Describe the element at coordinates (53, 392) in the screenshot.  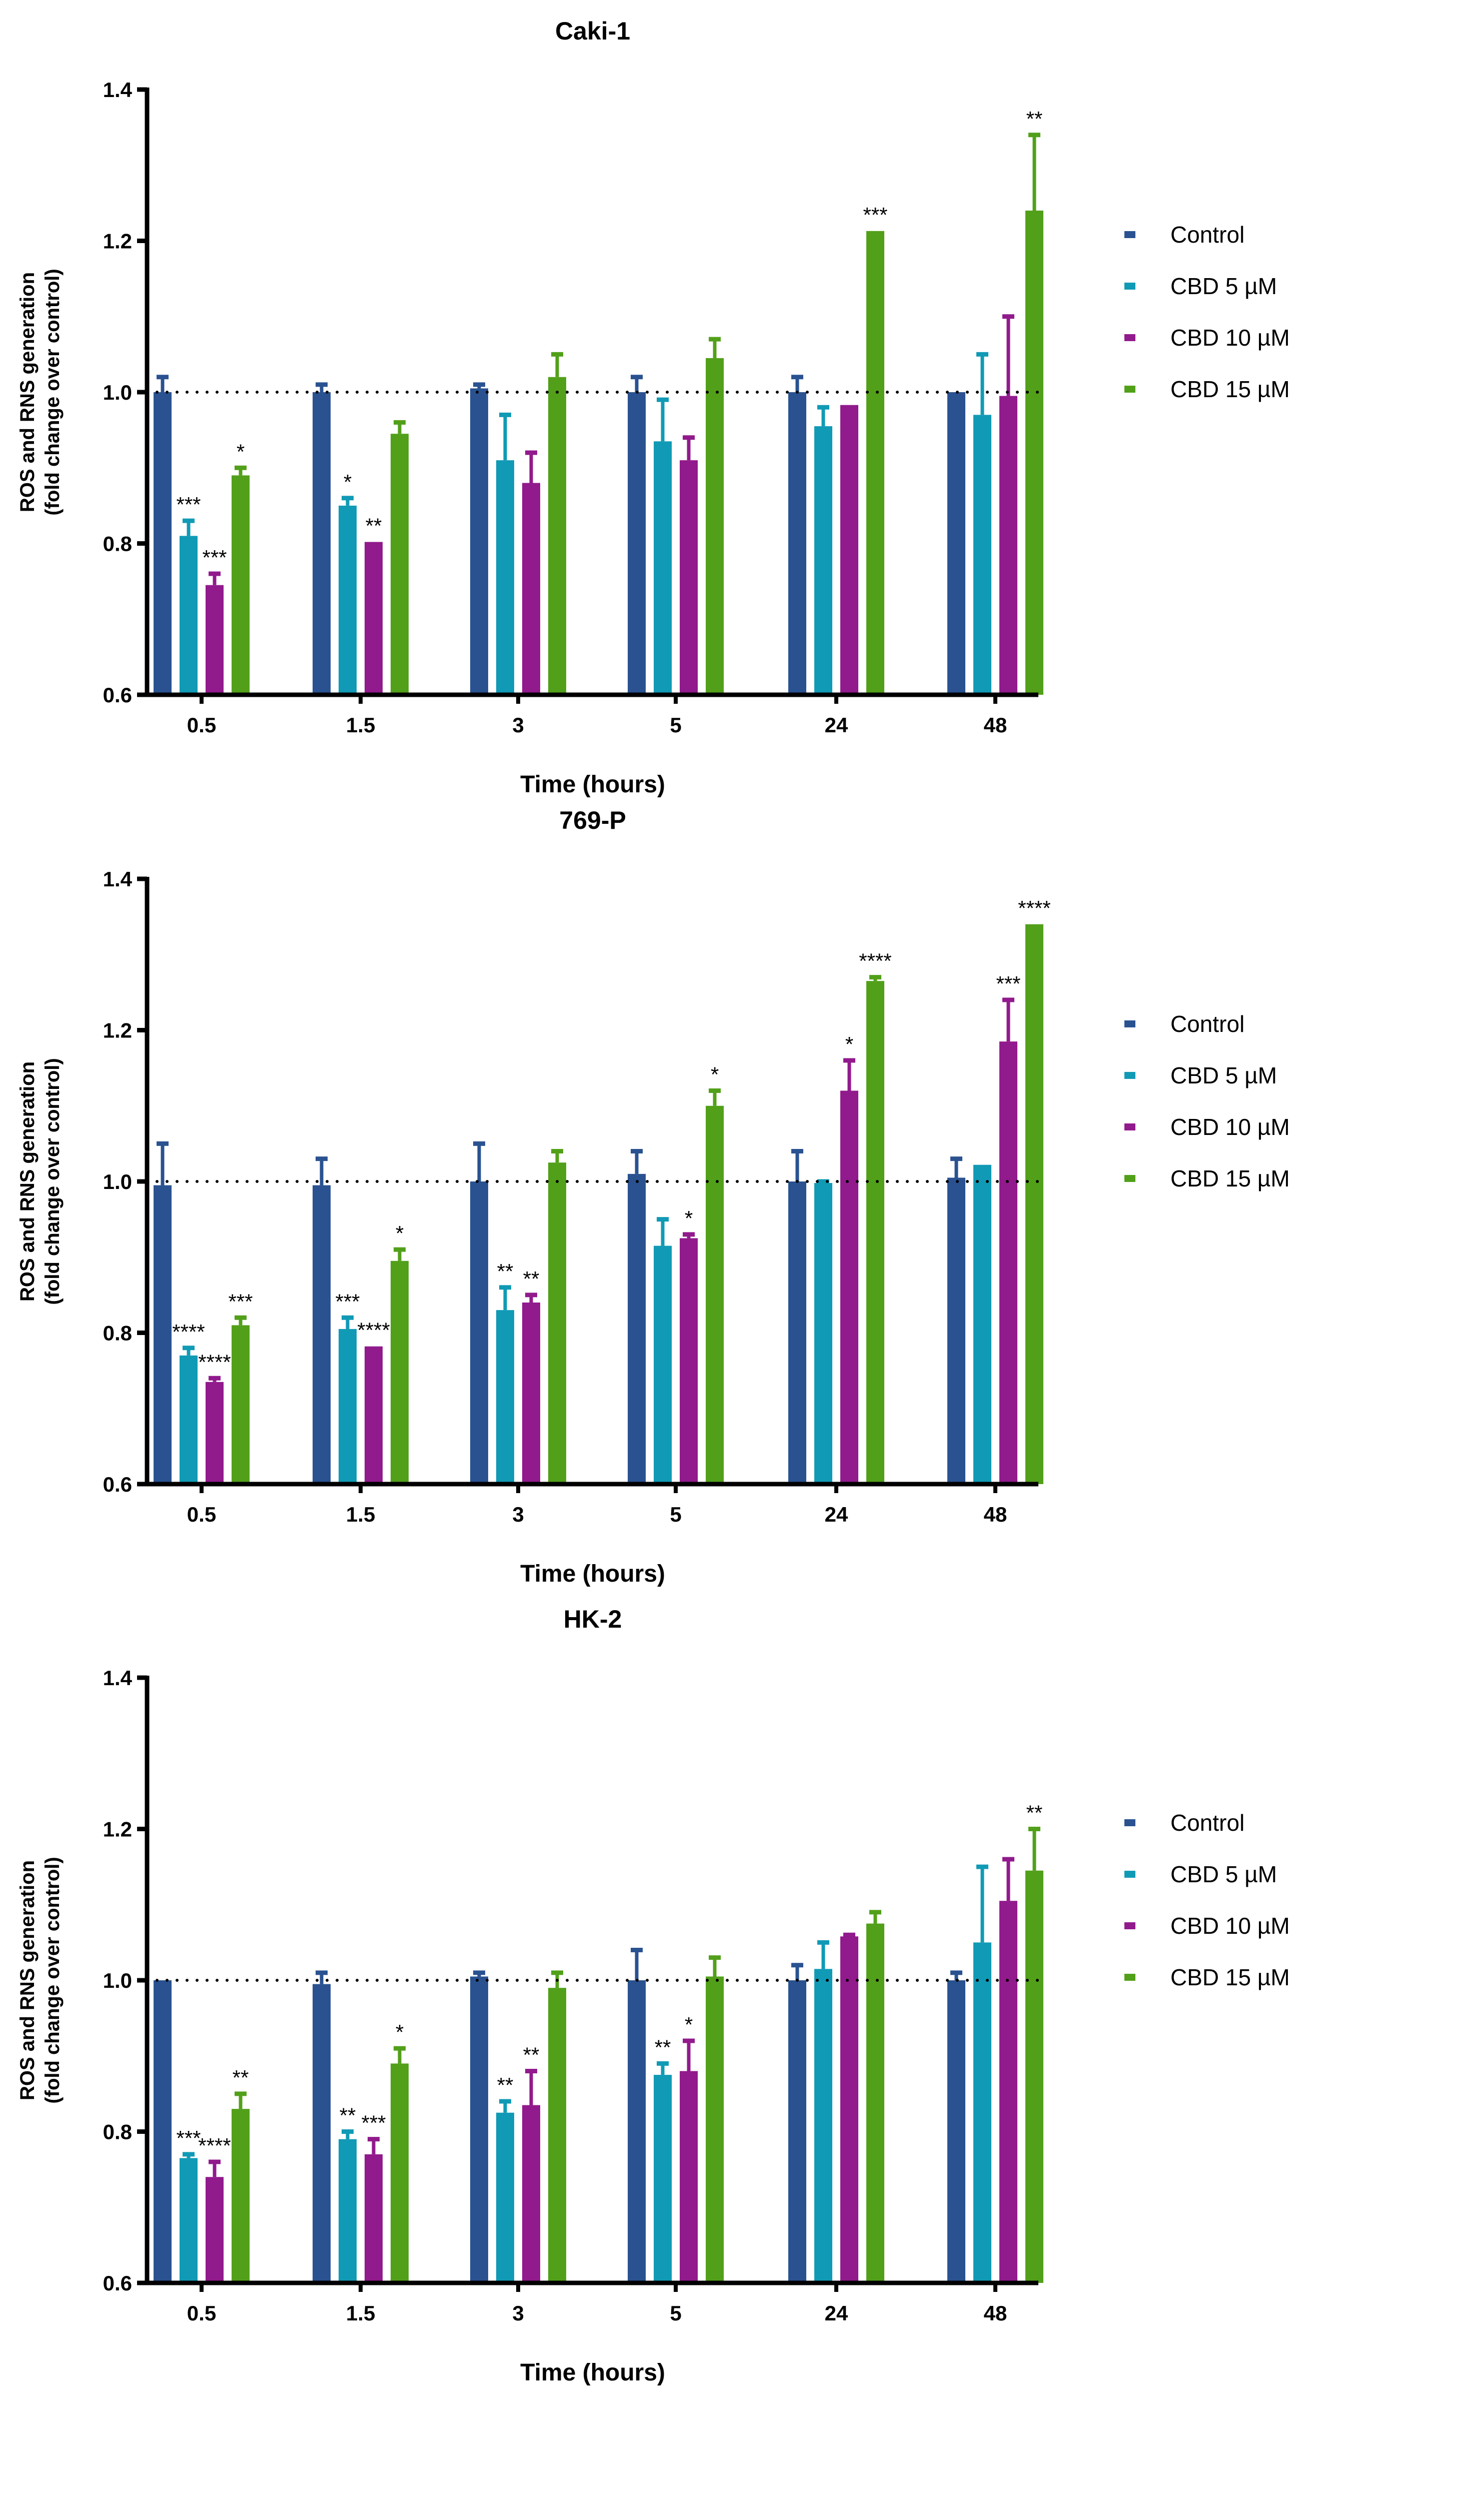
I see `y-axis-label-line: (fold change over control)` at that location.